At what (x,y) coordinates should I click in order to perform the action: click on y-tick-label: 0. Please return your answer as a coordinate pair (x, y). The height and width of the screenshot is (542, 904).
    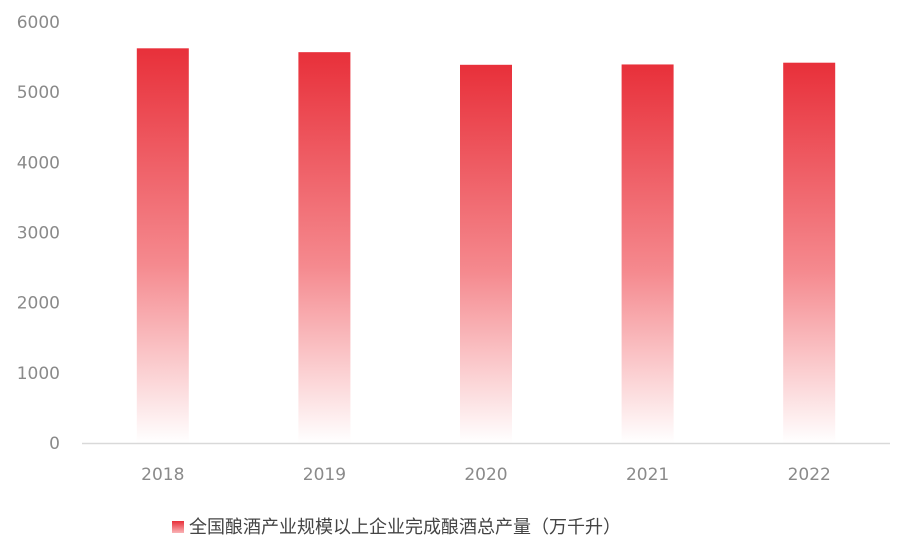
    Looking at the image, I should click on (54, 444).